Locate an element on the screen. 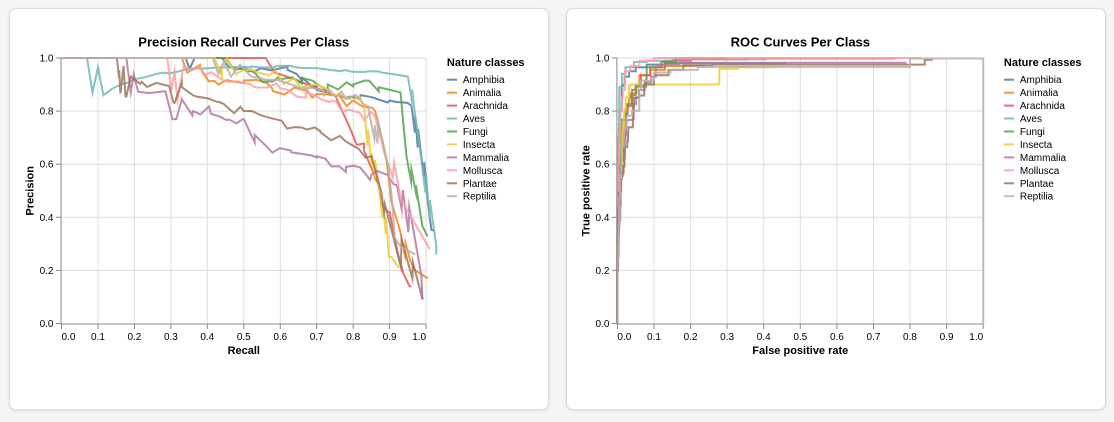 This screenshot has height=422, width=1114. svg-text: Precision is located at coordinates (31, 191).